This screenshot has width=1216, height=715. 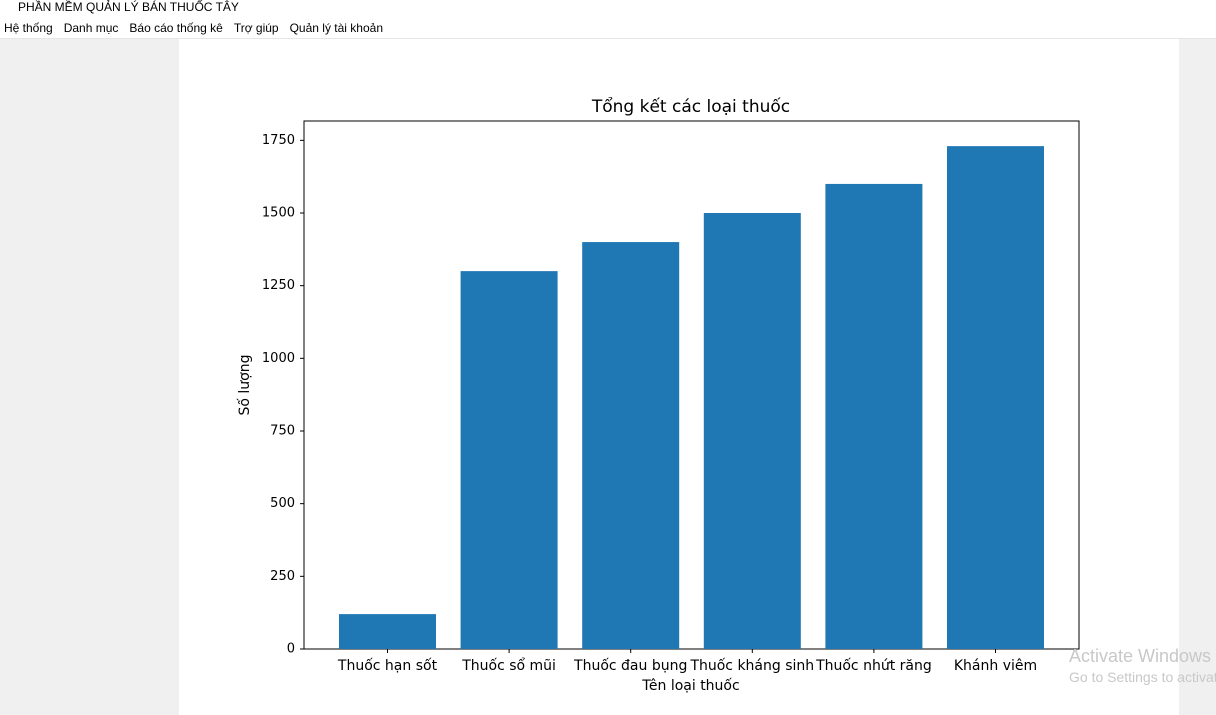 What do you see at coordinates (278, 358) in the screenshot?
I see `y-tick-label: 1000` at bounding box center [278, 358].